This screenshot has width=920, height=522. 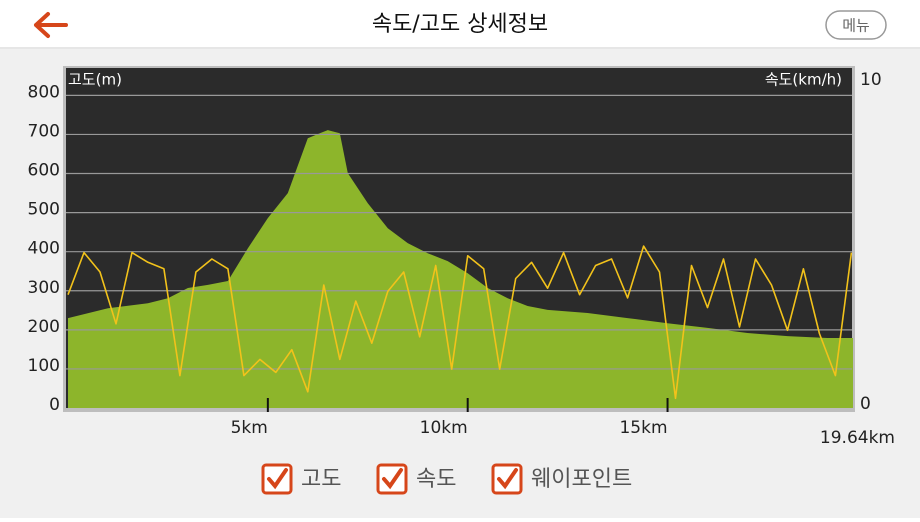 What do you see at coordinates (44, 327) in the screenshot?
I see `y-tick-label: 200` at bounding box center [44, 327].